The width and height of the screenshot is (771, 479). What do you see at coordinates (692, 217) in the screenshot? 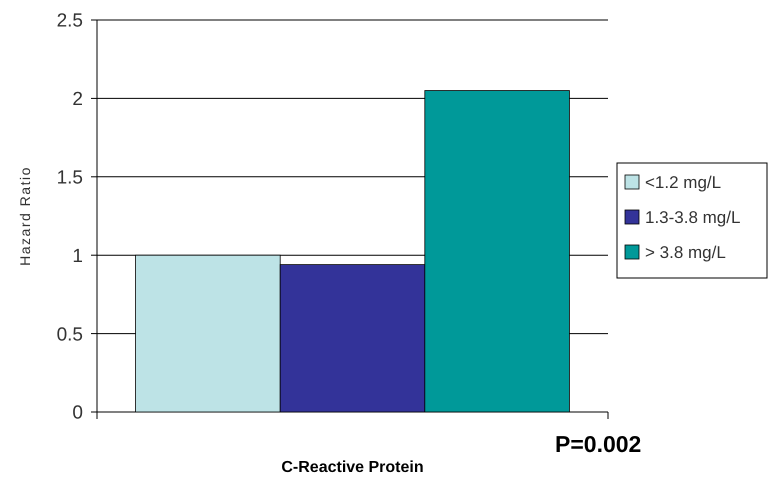
I see `legend-label: 1.3-3.8 mg/L` at bounding box center [692, 217].